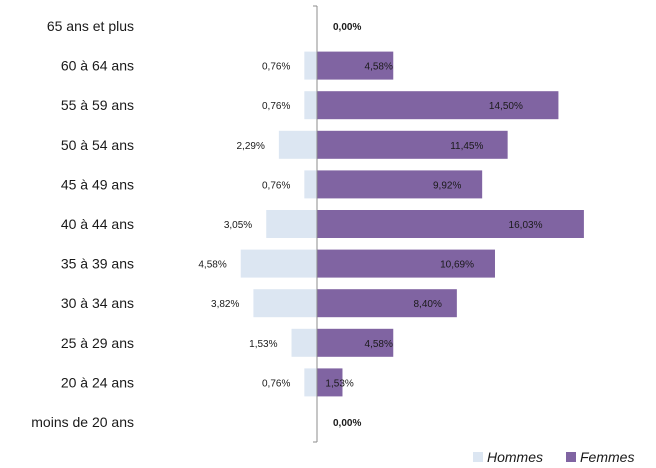 This screenshot has height=468, width=656. What do you see at coordinates (97, 343) in the screenshot?
I see `category-label: 25 à 29 ans` at bounding box center [97, 343].